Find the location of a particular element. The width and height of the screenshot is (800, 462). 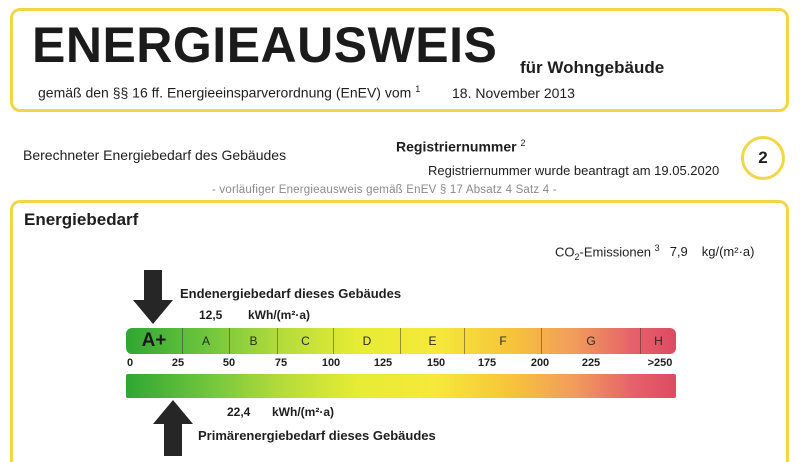

energy-class-g: G is located at coordinates (591, 341).